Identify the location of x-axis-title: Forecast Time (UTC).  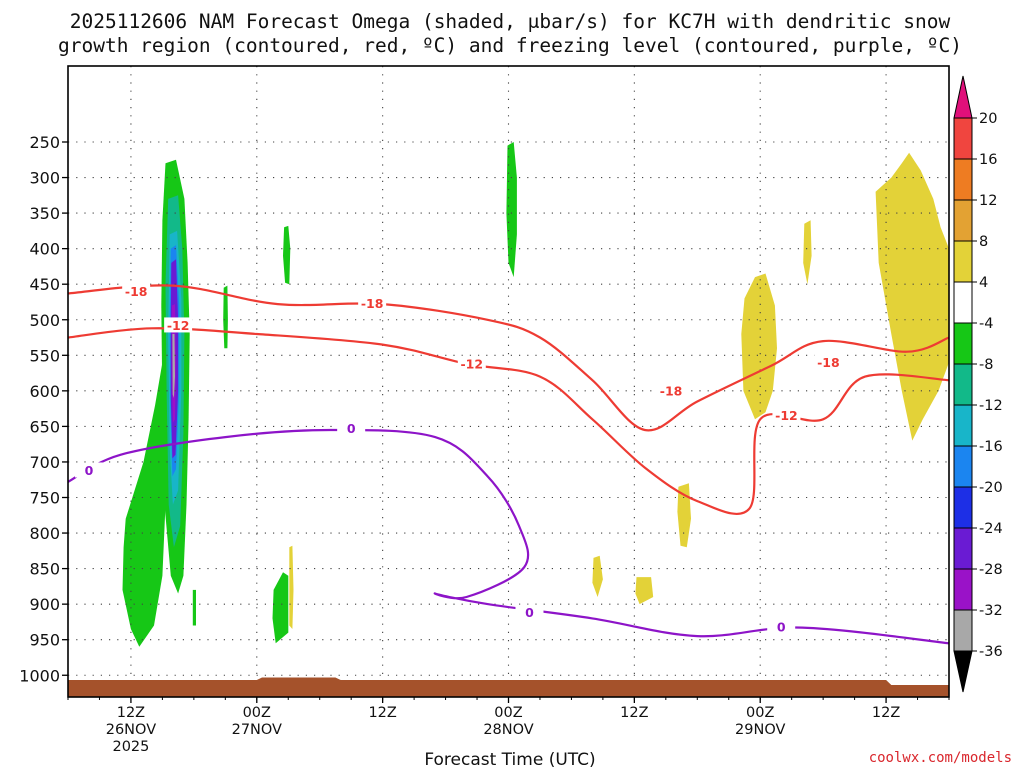
(509, 759).